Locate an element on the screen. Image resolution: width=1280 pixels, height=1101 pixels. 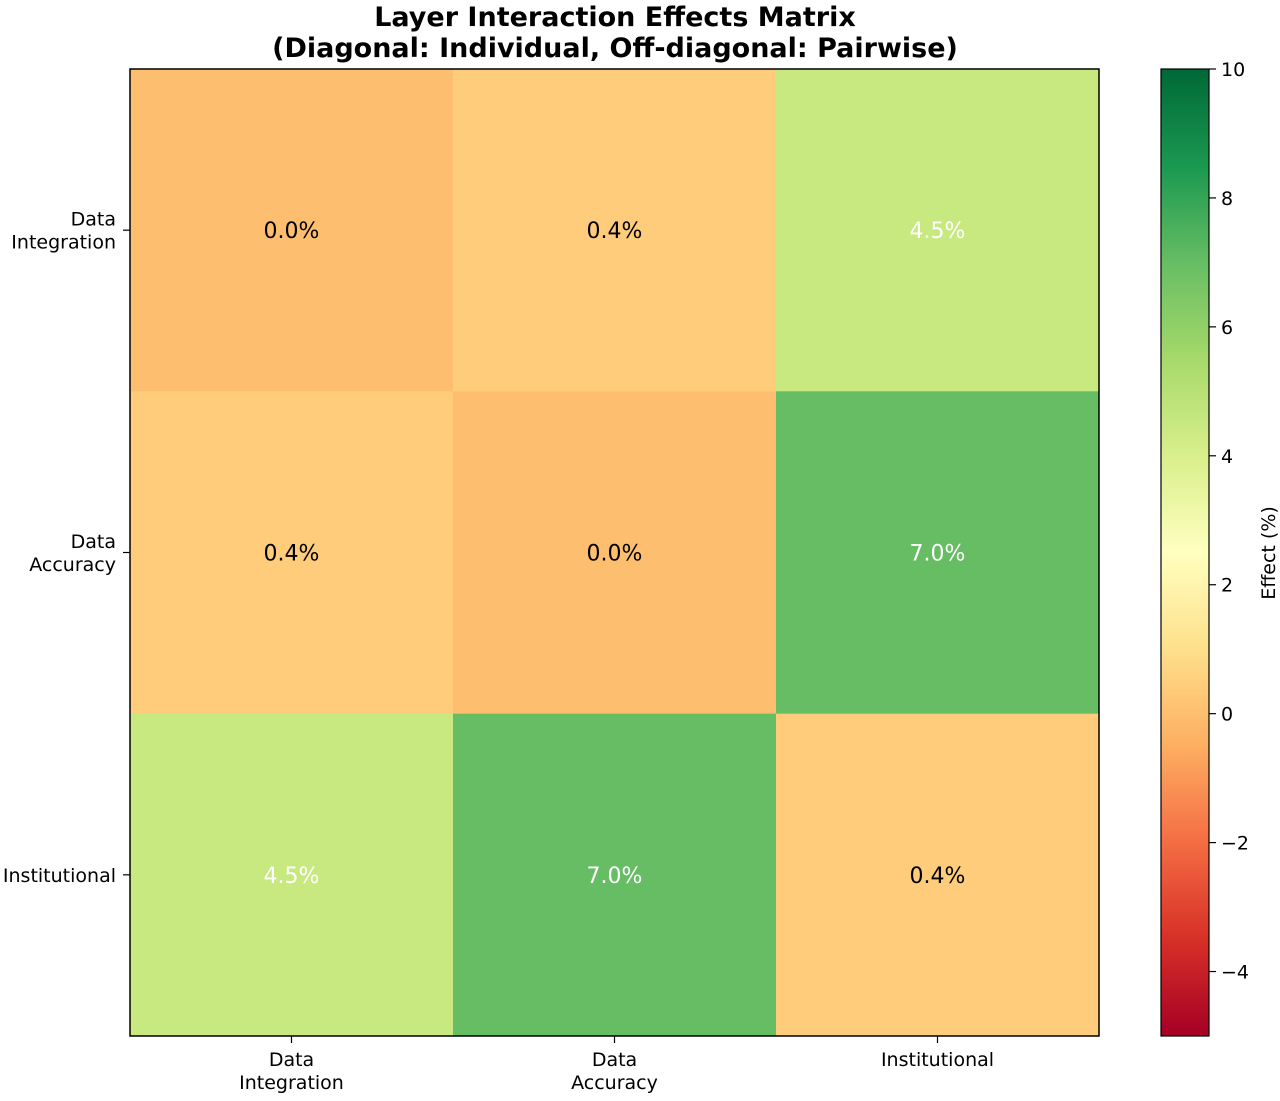
colorbar is located at coordinates (1185, 552).